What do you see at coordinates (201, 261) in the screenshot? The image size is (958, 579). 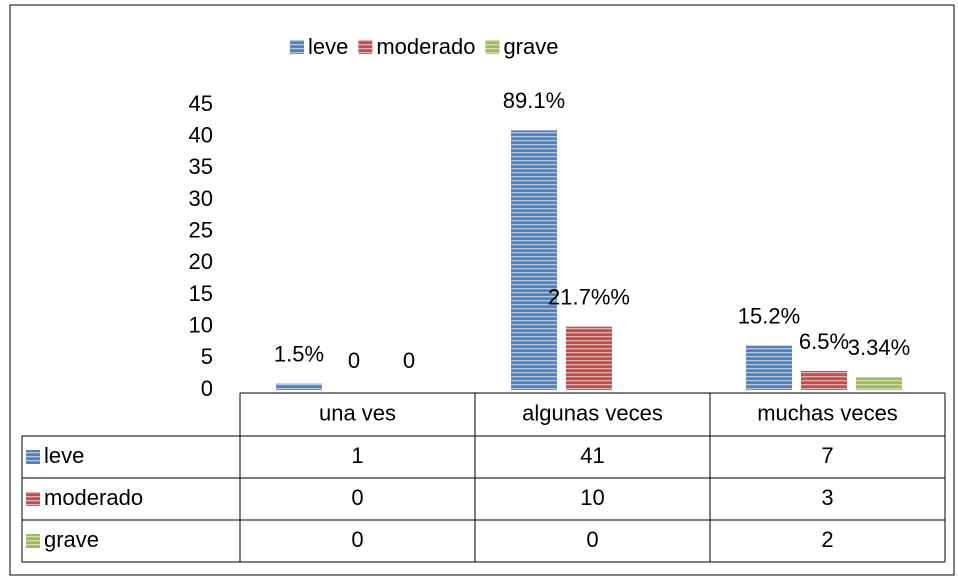 I see `y-tick-label: 20` at bounding box center [201, 261].